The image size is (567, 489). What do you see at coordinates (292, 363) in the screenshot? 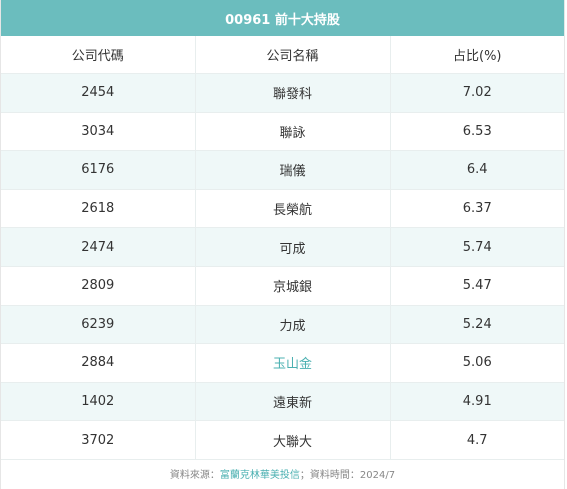
I see `cell-name-link: 玉山金` at bounding box center [292, 363].